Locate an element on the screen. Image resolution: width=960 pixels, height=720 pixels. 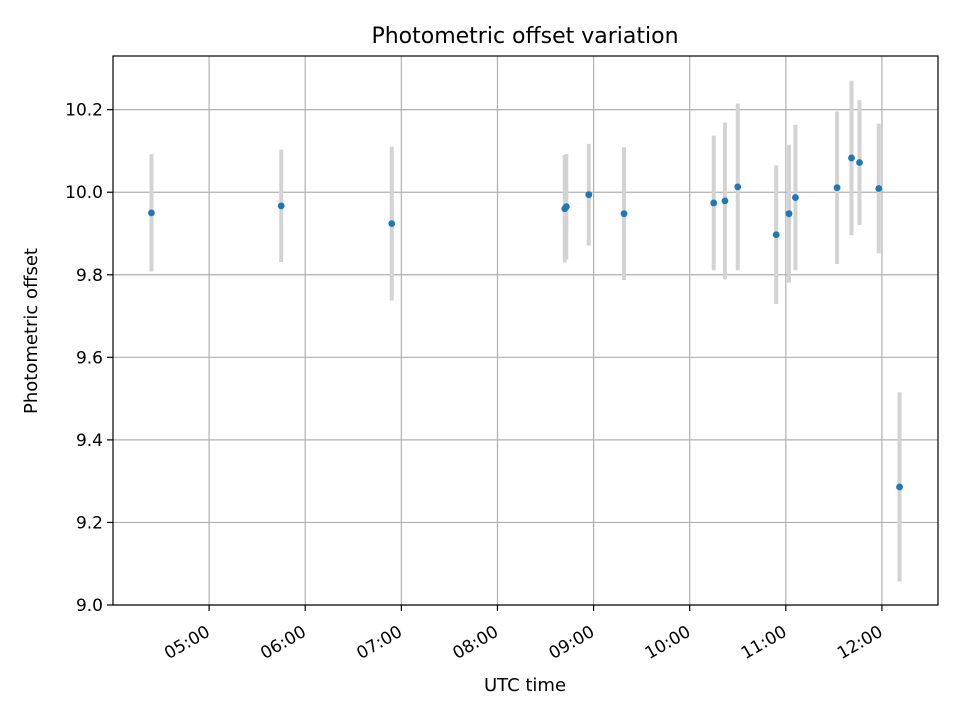
y-tick-label: 9.8 is located at coordinates (89, 276).